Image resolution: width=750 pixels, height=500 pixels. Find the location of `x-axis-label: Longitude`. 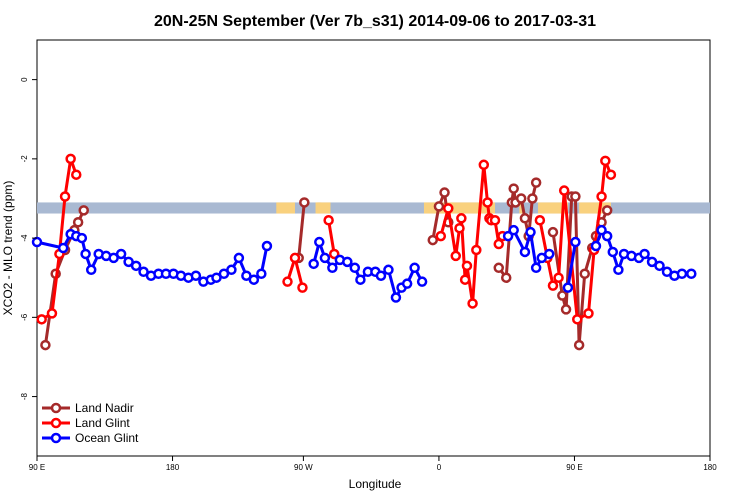

x-axis-label: Longitude is located at coordinates (375, 484).